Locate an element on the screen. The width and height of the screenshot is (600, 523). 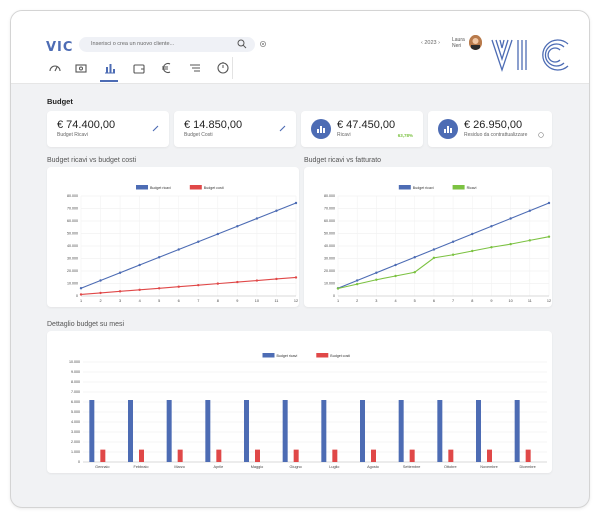
avatar is located at coordinates (475, 42).